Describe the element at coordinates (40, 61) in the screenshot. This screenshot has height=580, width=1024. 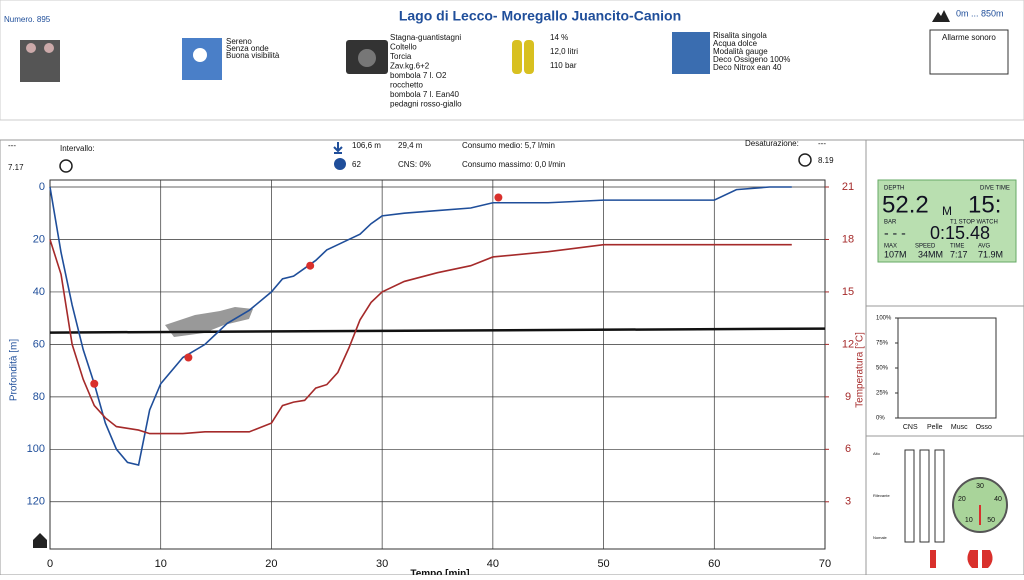
I see `divers-icon` at that location.